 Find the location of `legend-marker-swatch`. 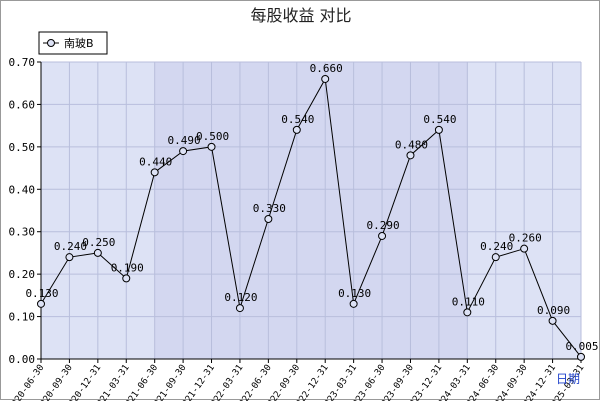

legend-marker-swatch is located at coordinates (51, 43).